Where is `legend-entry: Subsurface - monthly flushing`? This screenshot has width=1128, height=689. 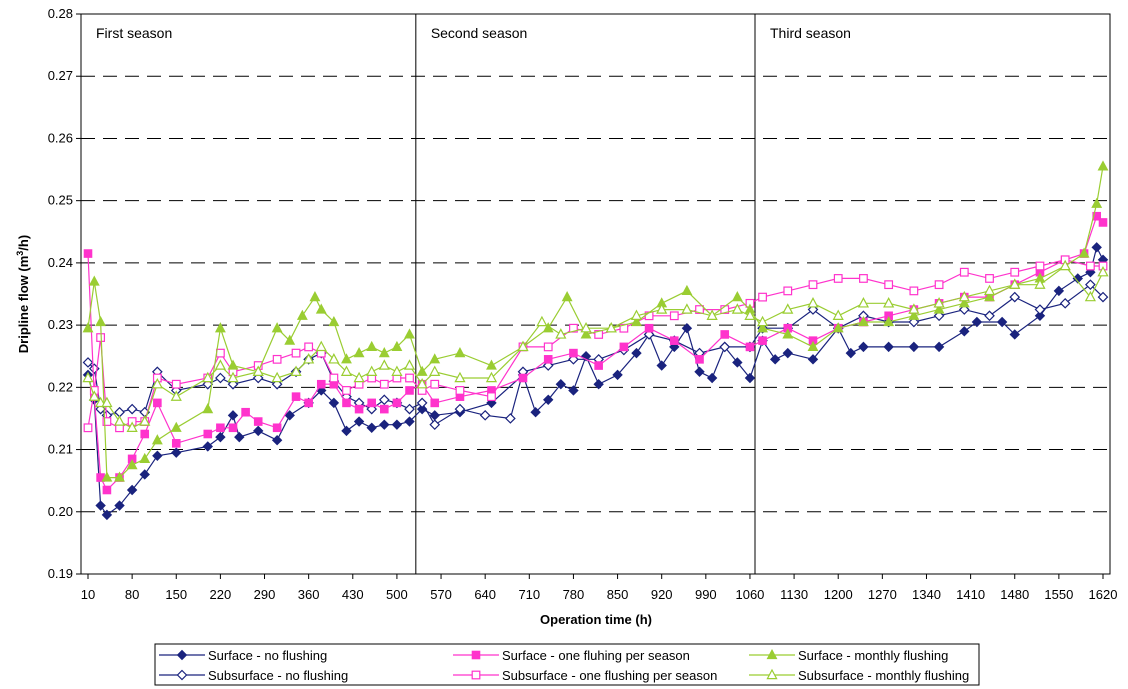
legend-entry: Subsurface - monthly flushing is located at coordinates (859, 675).